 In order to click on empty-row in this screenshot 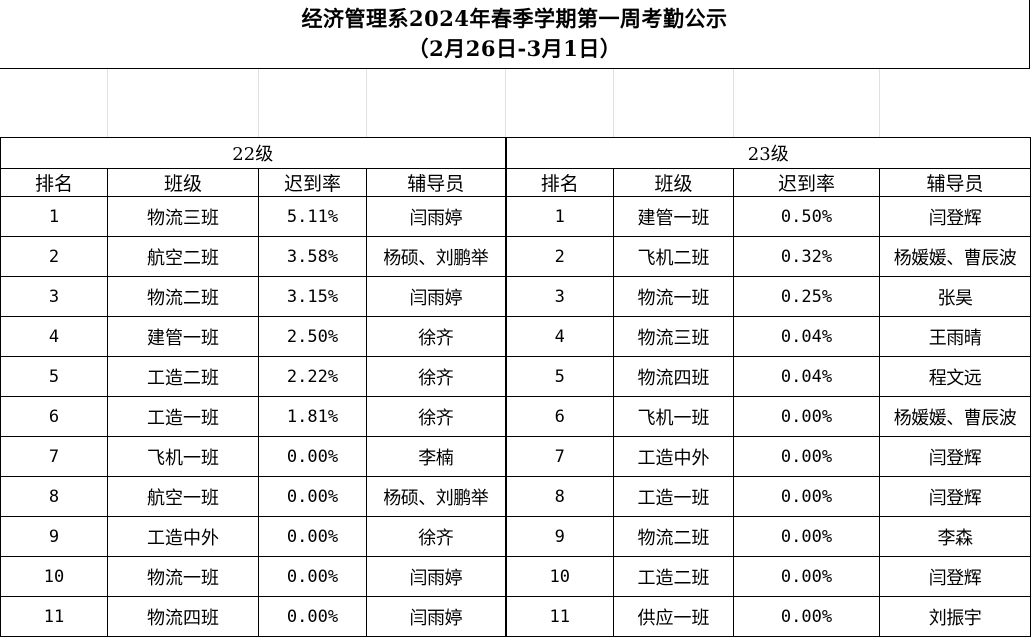, I will do `click(517, 103)`.